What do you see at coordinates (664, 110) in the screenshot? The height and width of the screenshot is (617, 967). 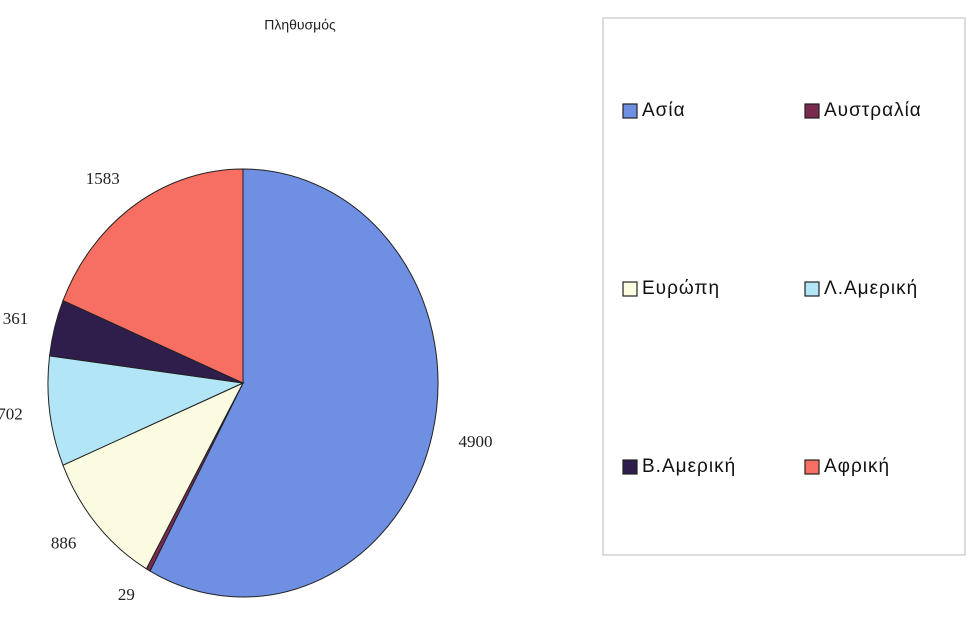 I see `legend-label: Ασία` at bounding box center [664, 110].